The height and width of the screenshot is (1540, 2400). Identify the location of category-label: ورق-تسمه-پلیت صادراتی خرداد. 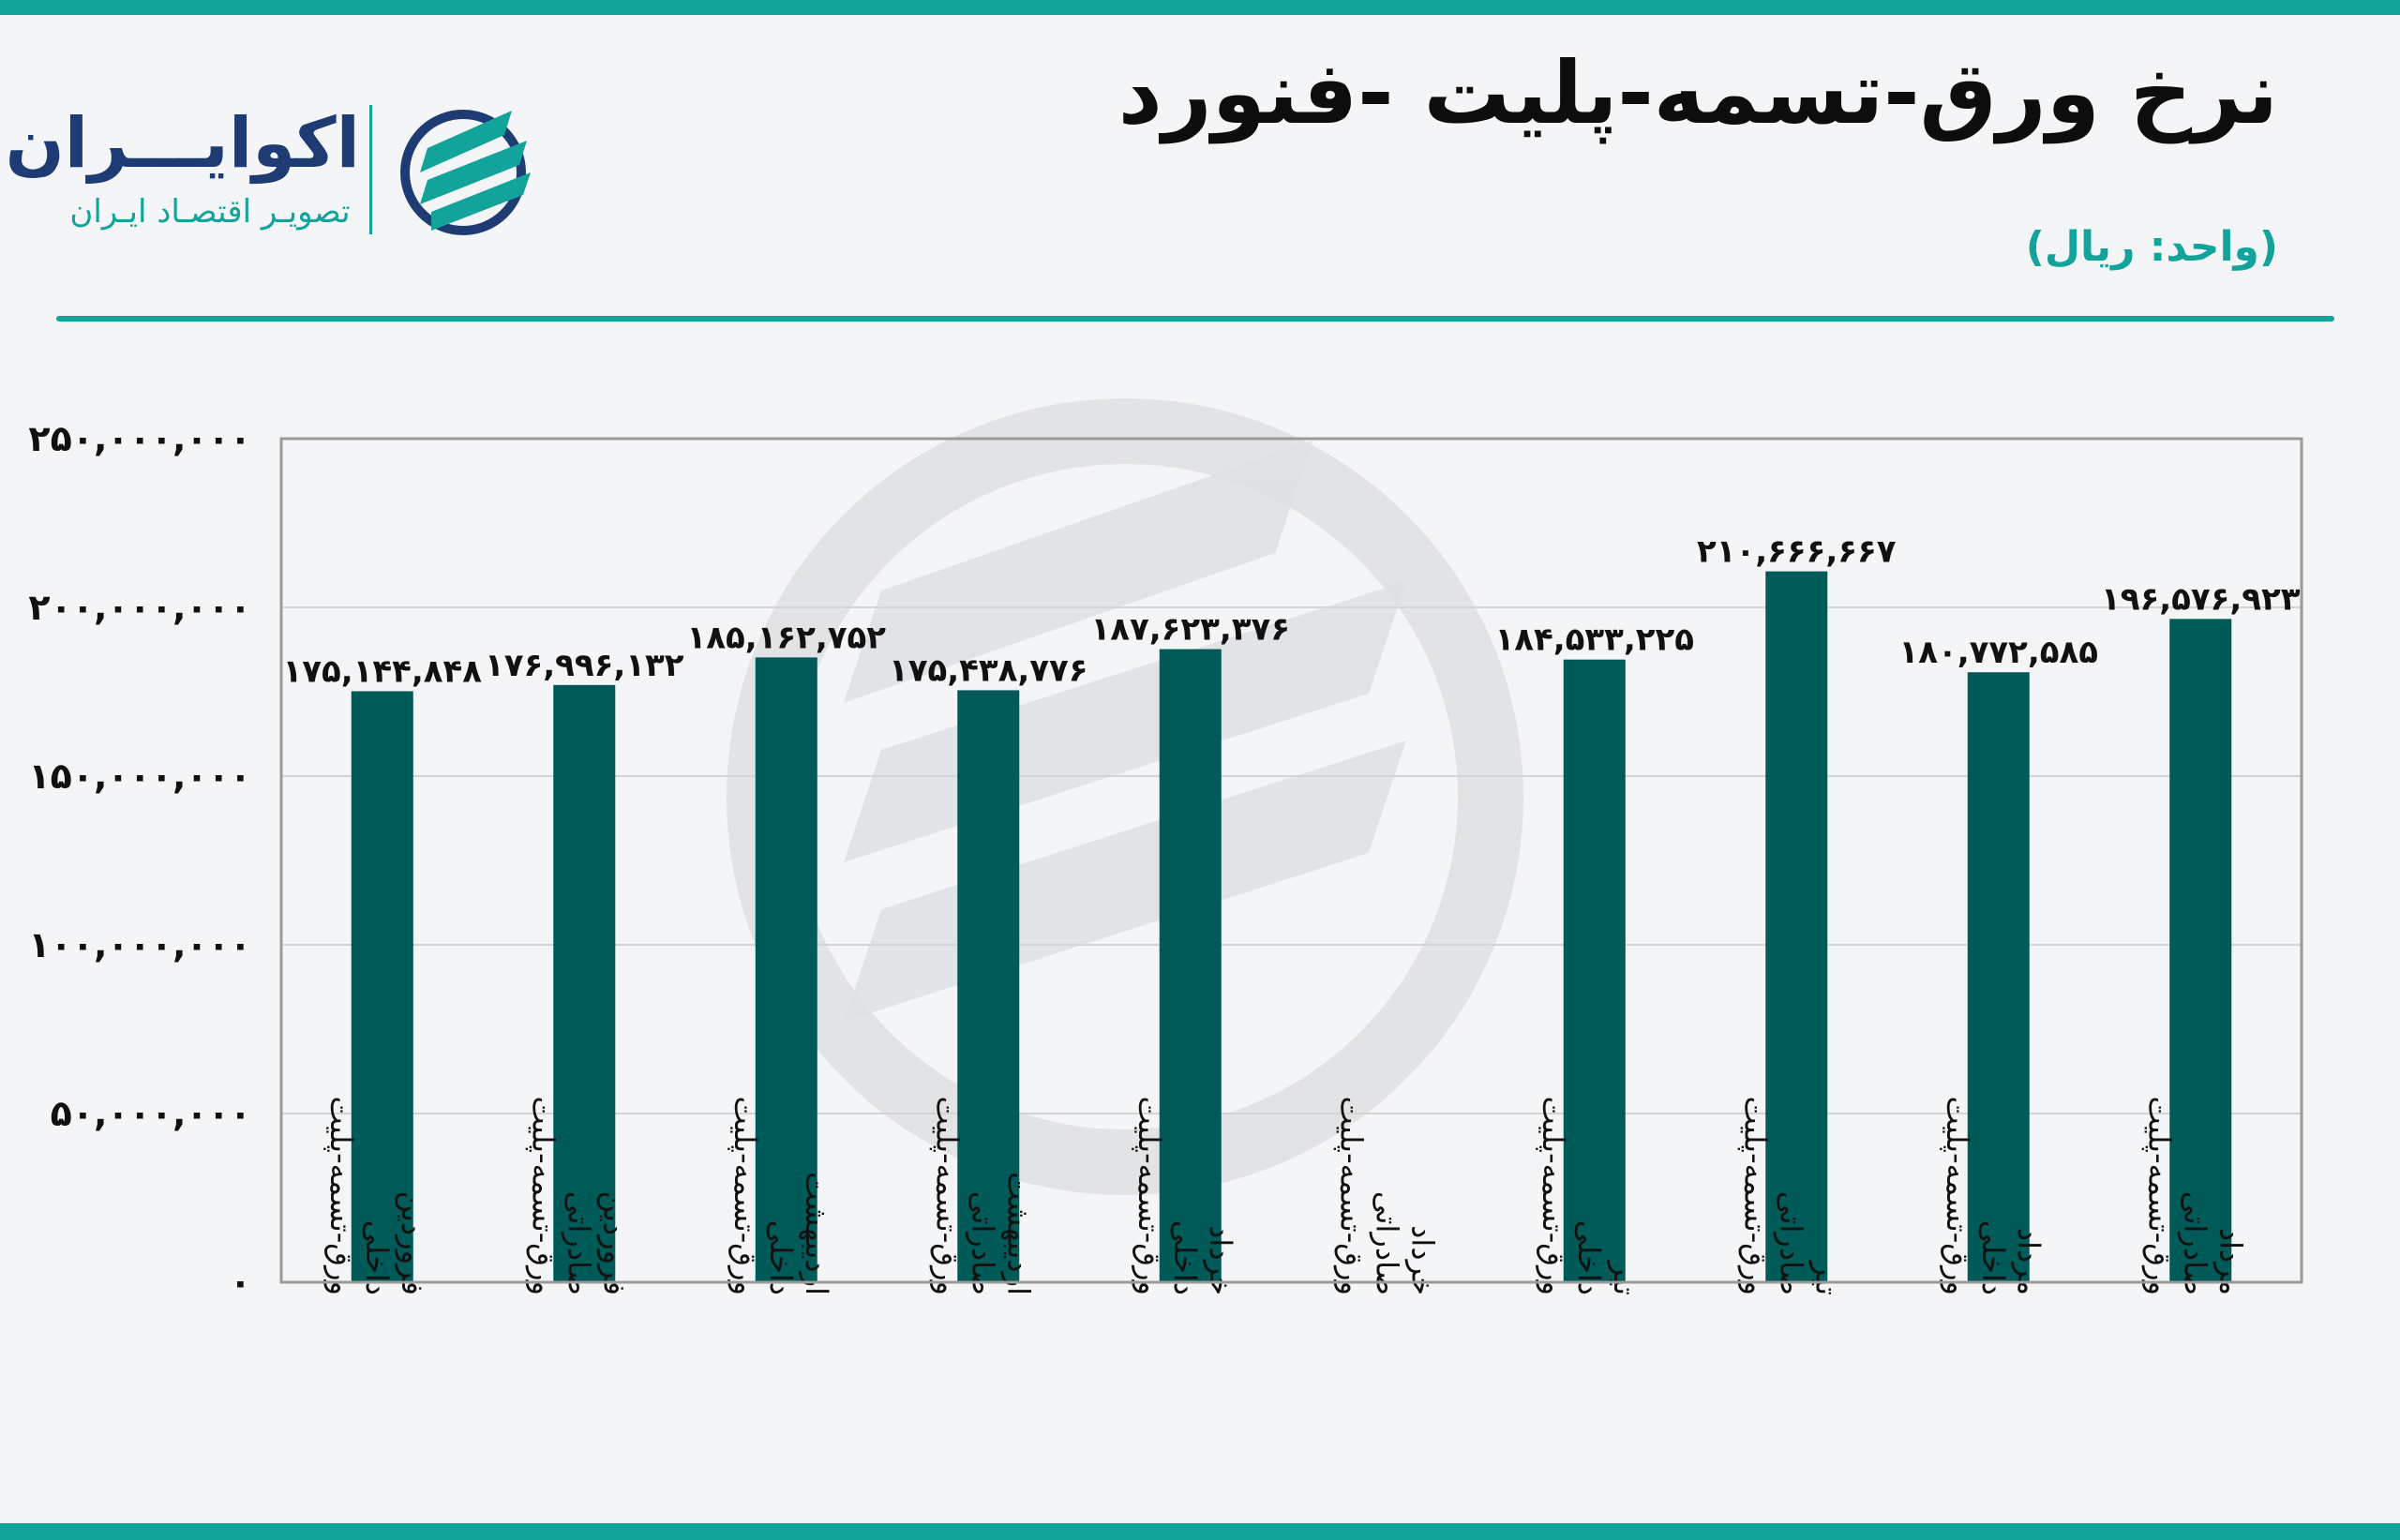
(1386, 1195).